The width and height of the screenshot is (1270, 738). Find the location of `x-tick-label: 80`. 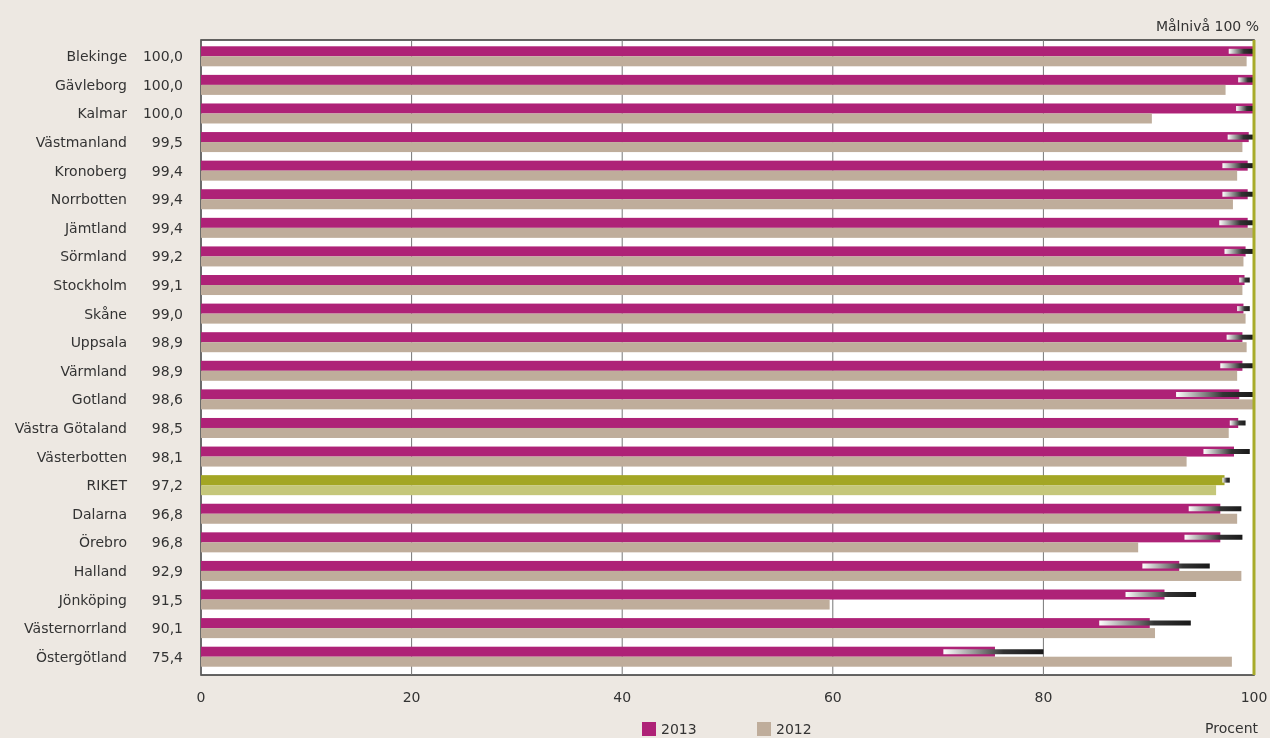

x-tick-label: 80 is located at coordinates (1043, 697).